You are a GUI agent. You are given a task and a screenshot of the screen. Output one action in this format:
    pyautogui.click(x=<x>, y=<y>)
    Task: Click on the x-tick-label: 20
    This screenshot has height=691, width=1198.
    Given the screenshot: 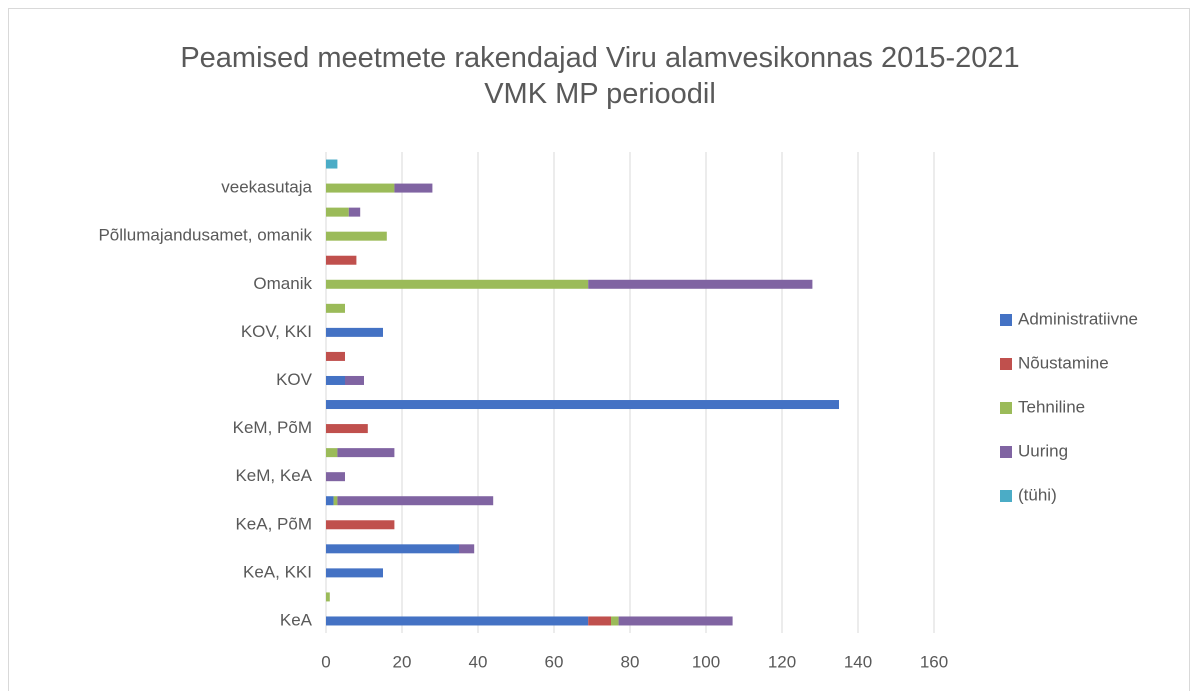 What is the action you would take?
    pyautogui.click(x=402, y=661)
    